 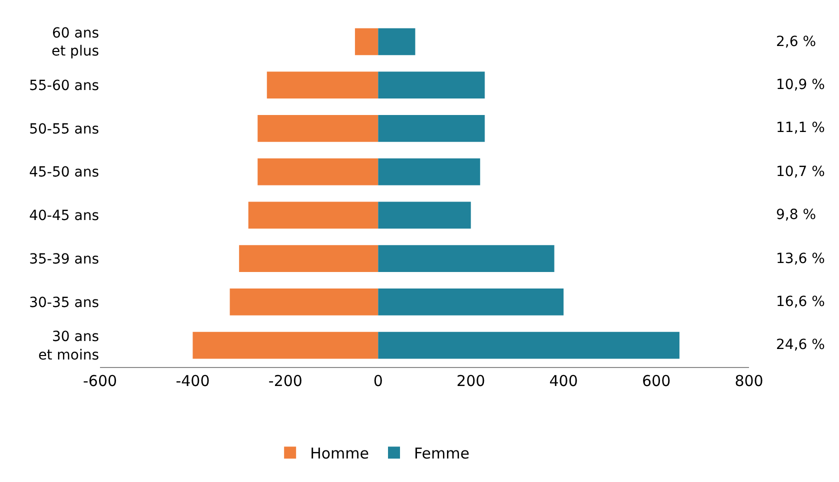 I want to click on text: 2,6 %, so click(x=796, y=42).